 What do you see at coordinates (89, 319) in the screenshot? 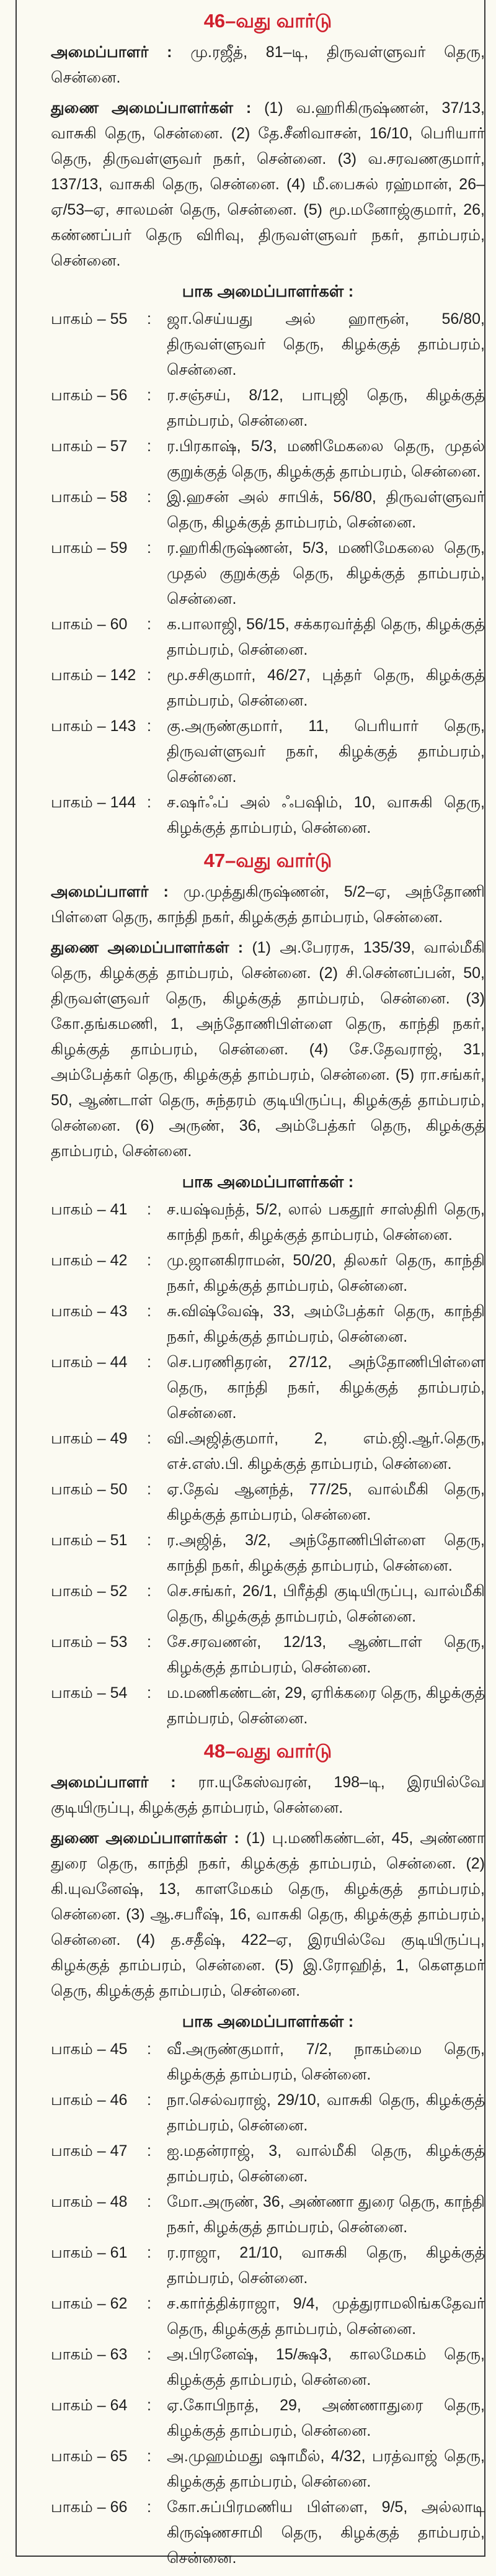
I see `booth-part-number: பாகம் – 55` at bounding box center [89, 319].